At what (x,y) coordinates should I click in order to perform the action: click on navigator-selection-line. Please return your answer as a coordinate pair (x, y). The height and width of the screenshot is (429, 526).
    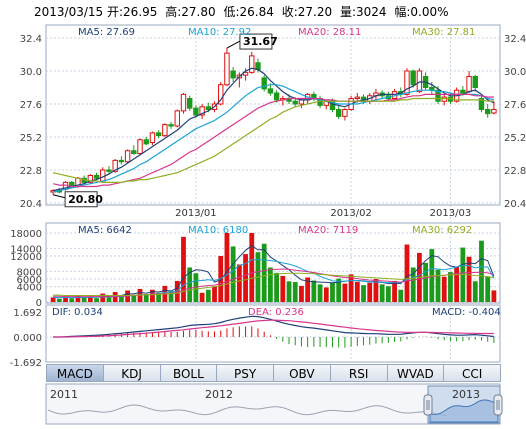
    Looking at the image, I should click on (464, 411).